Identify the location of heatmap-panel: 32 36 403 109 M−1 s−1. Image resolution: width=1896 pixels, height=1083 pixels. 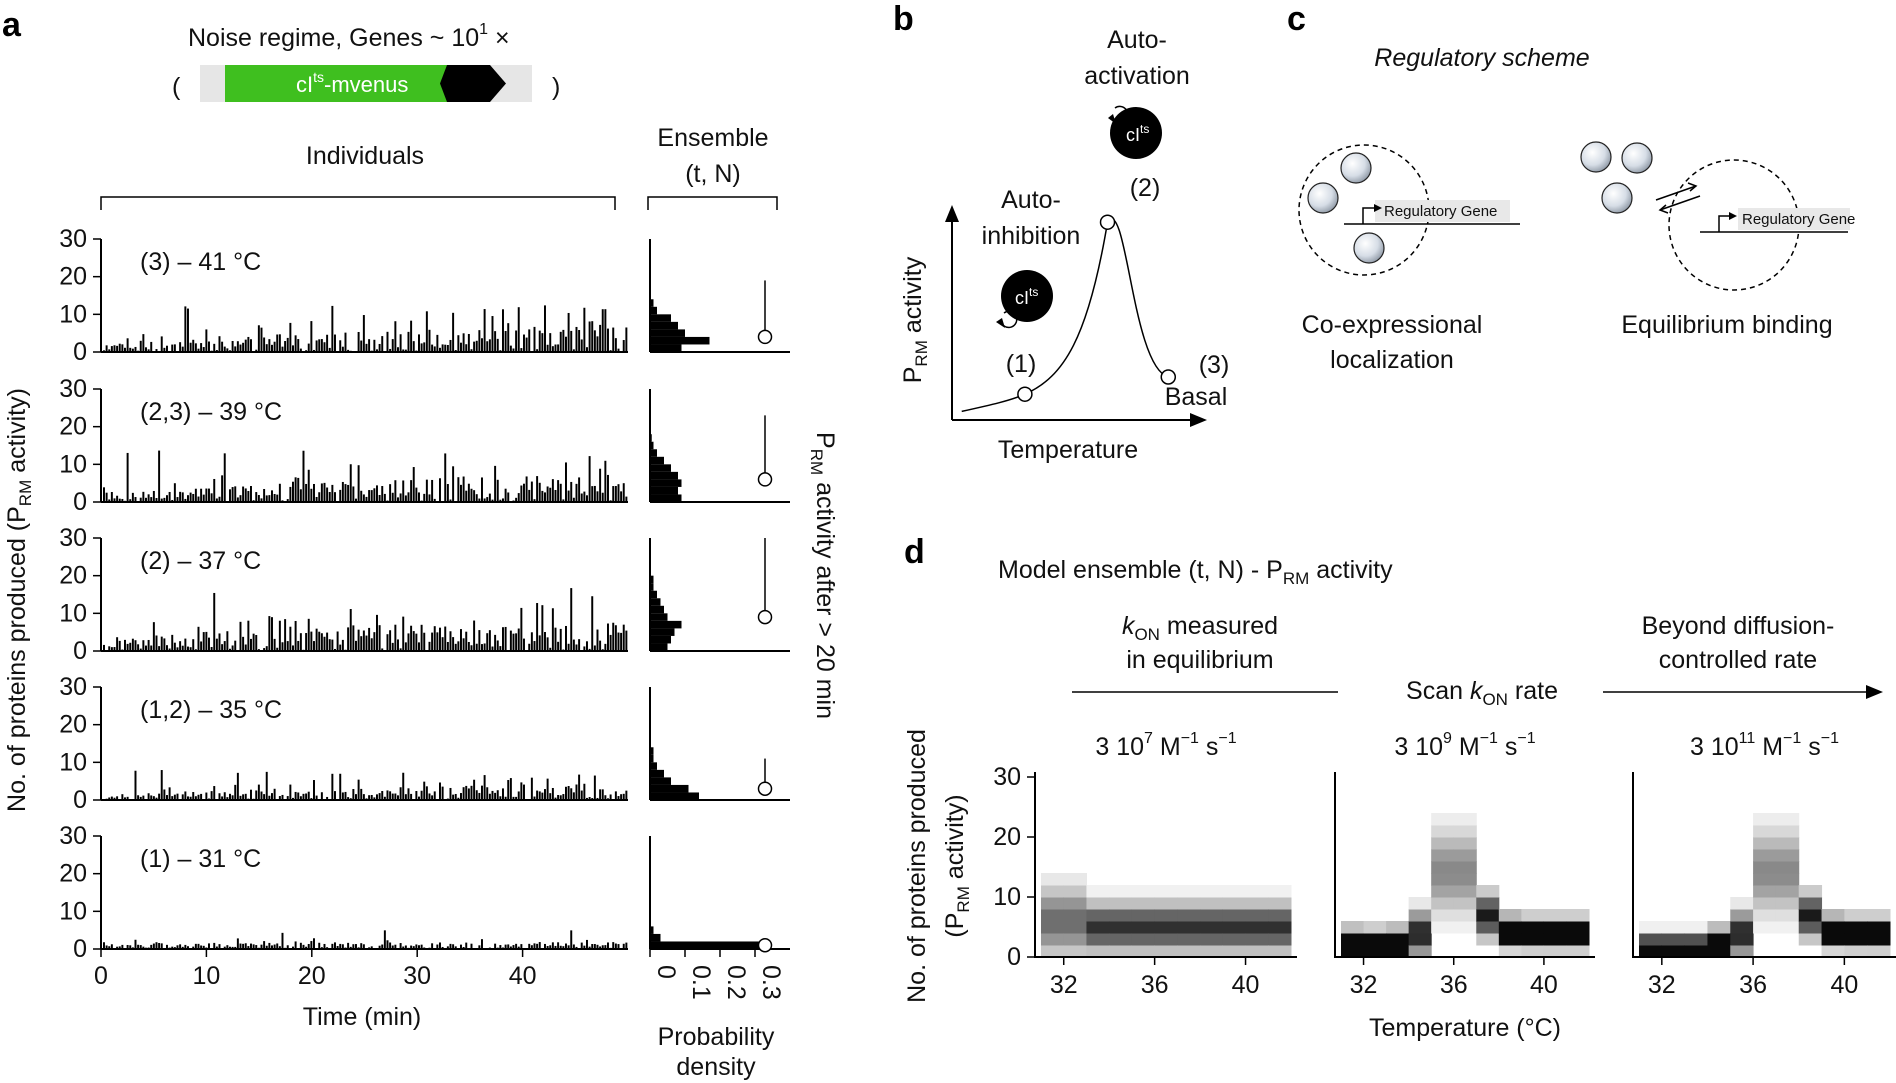
(1464, 864).